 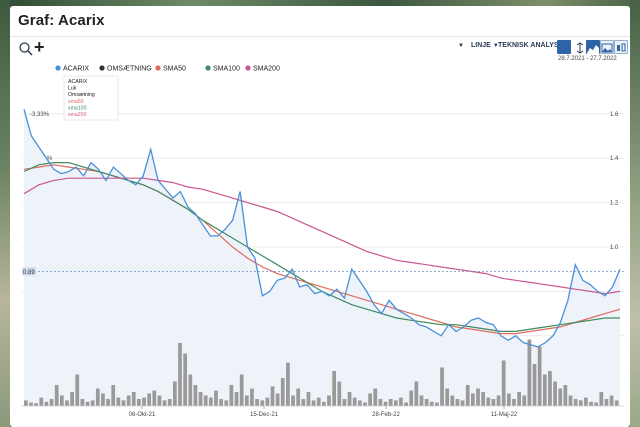 I want to click on crosshair-icon, so click(x=564, y=47).